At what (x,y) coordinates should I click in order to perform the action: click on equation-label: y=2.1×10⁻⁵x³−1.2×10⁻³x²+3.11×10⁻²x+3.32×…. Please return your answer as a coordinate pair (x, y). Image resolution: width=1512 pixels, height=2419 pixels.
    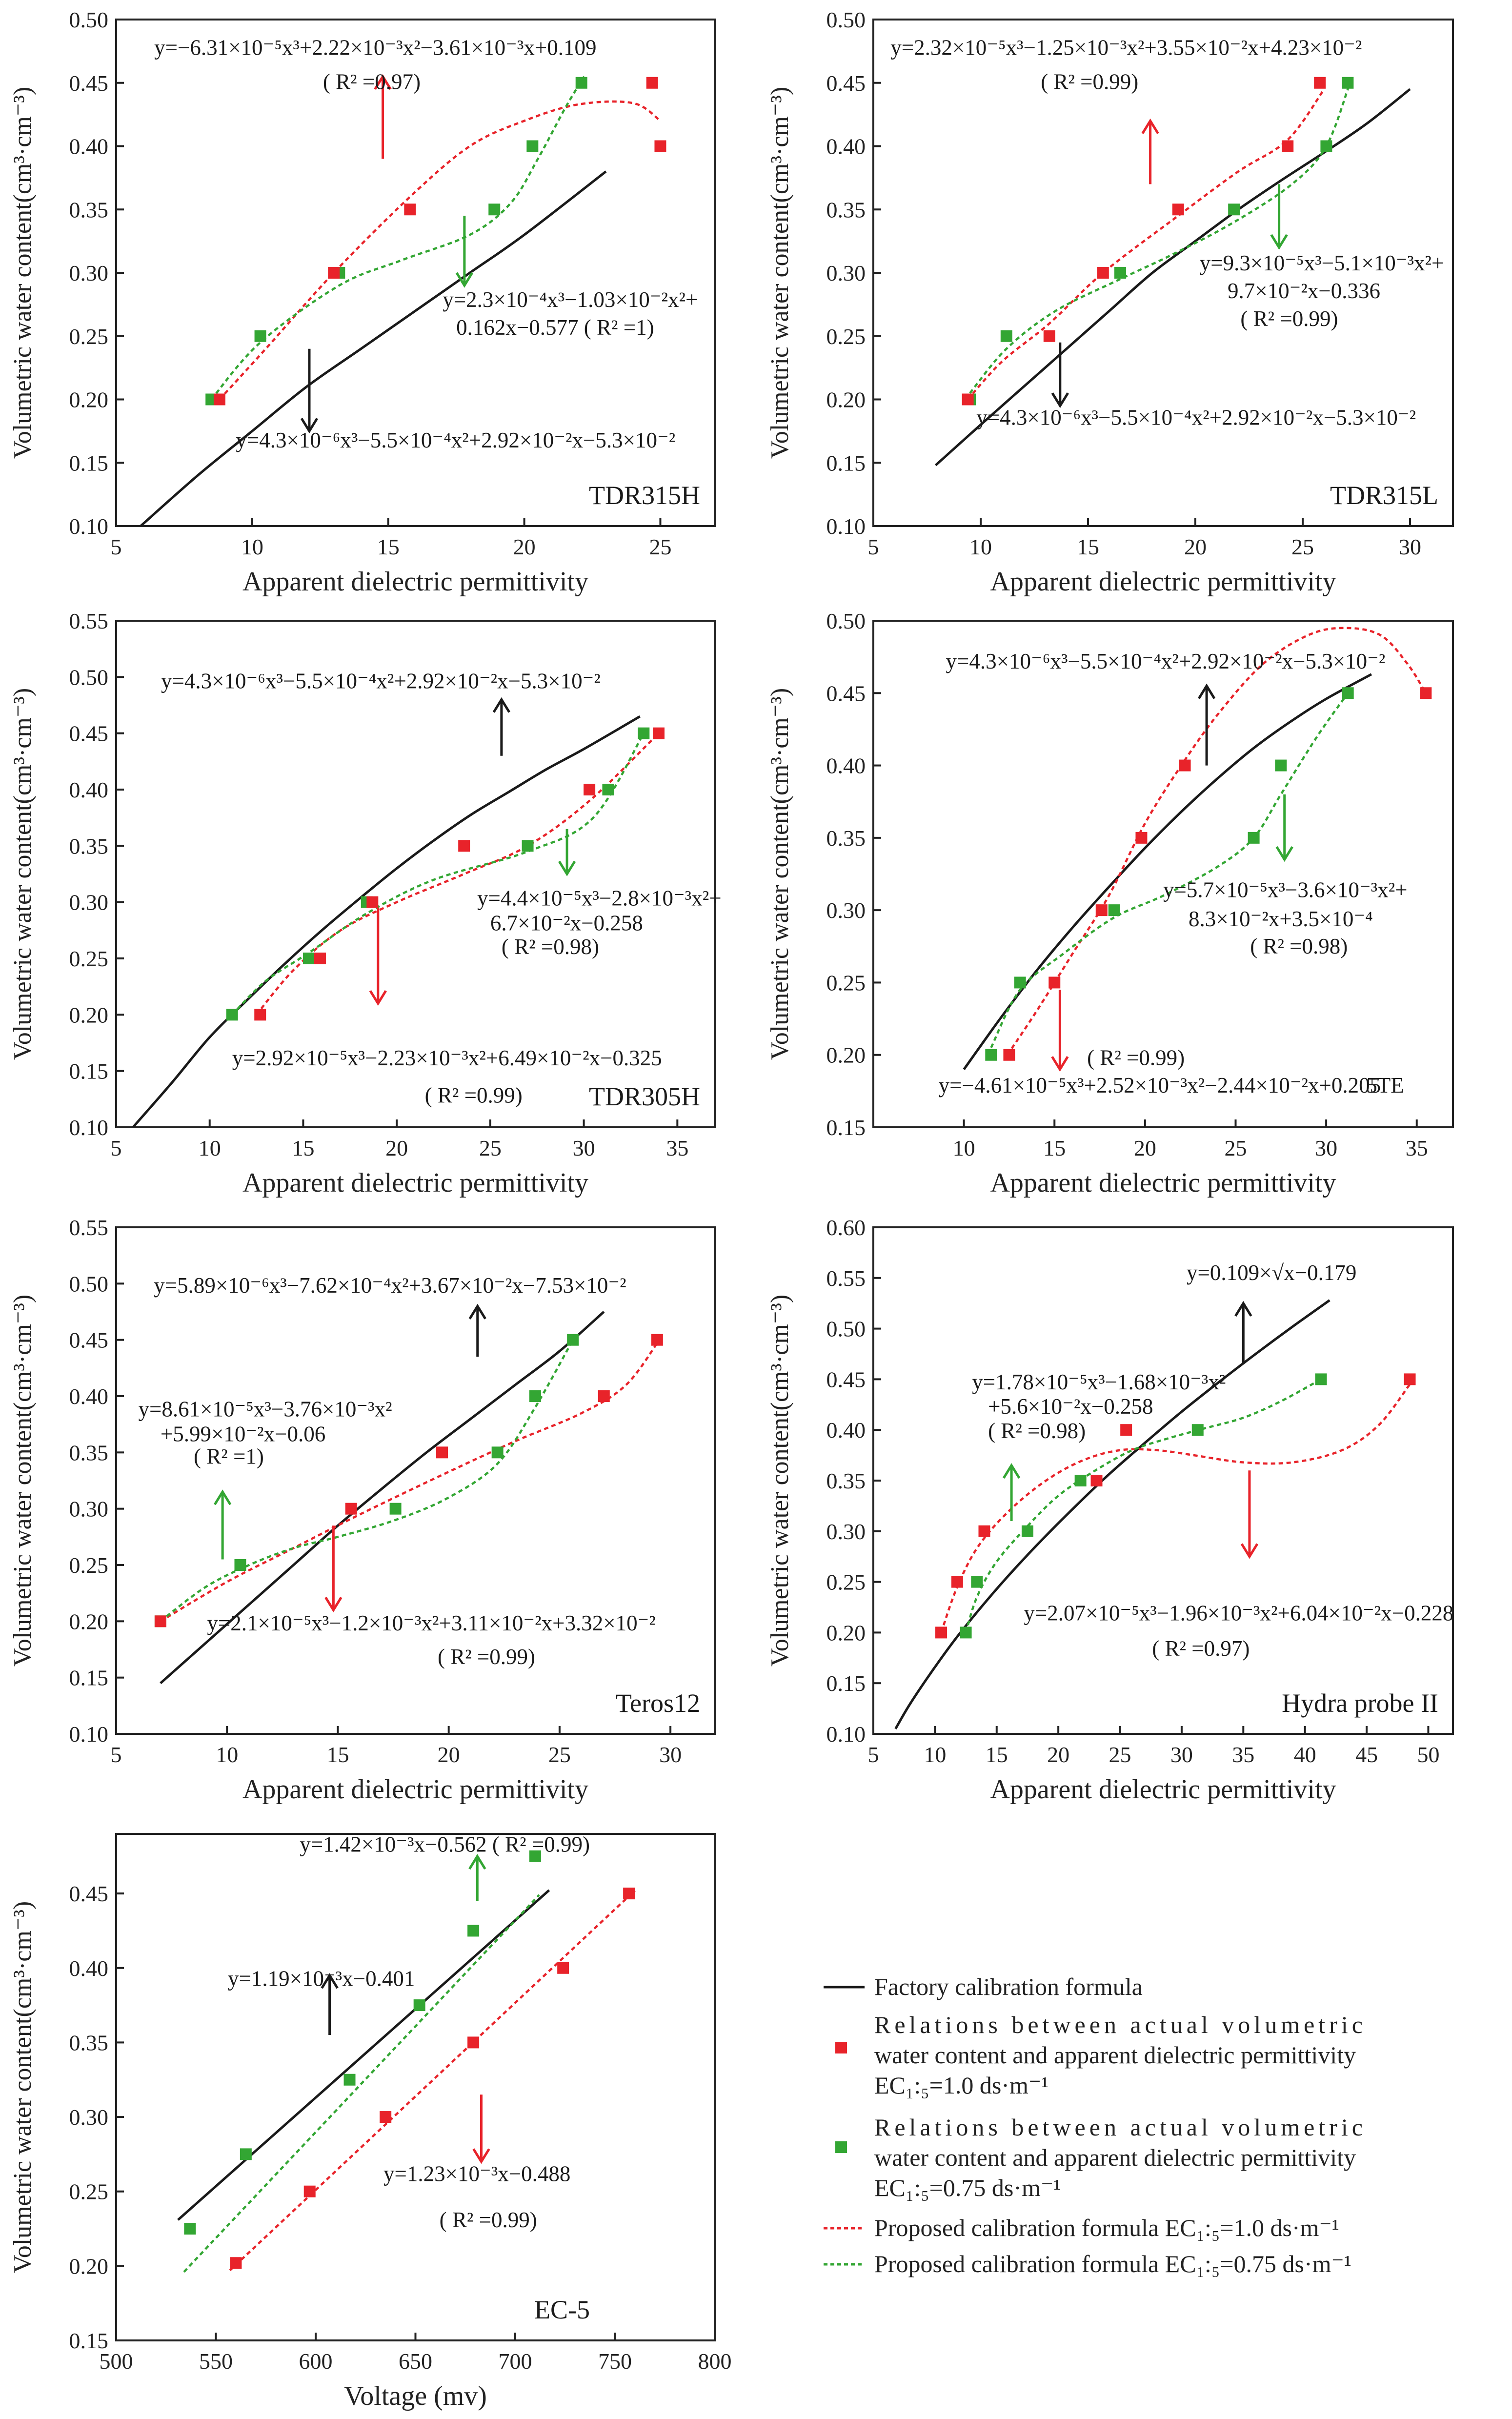
    Looking at the image, I should click on (431, 1623).